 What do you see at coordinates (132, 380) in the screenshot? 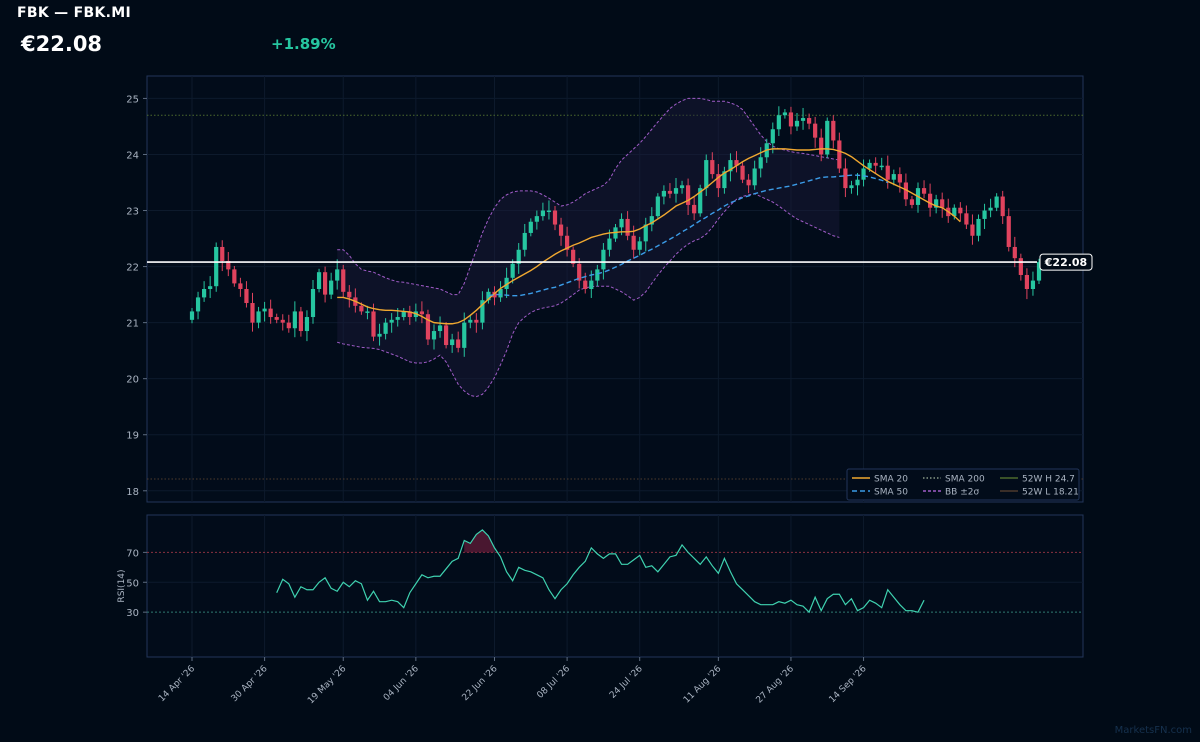
I see `y-tick-label: 20` at bounding box center [132, 380].